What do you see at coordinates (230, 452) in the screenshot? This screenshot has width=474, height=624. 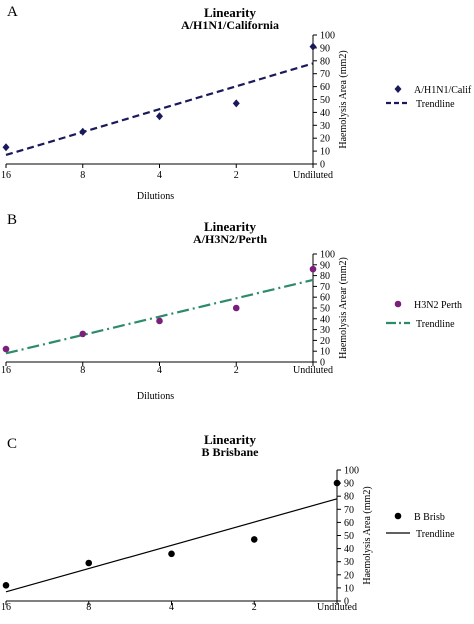 I see `chart-subtitle: B Brisbane` at bounding box center [230, 452].